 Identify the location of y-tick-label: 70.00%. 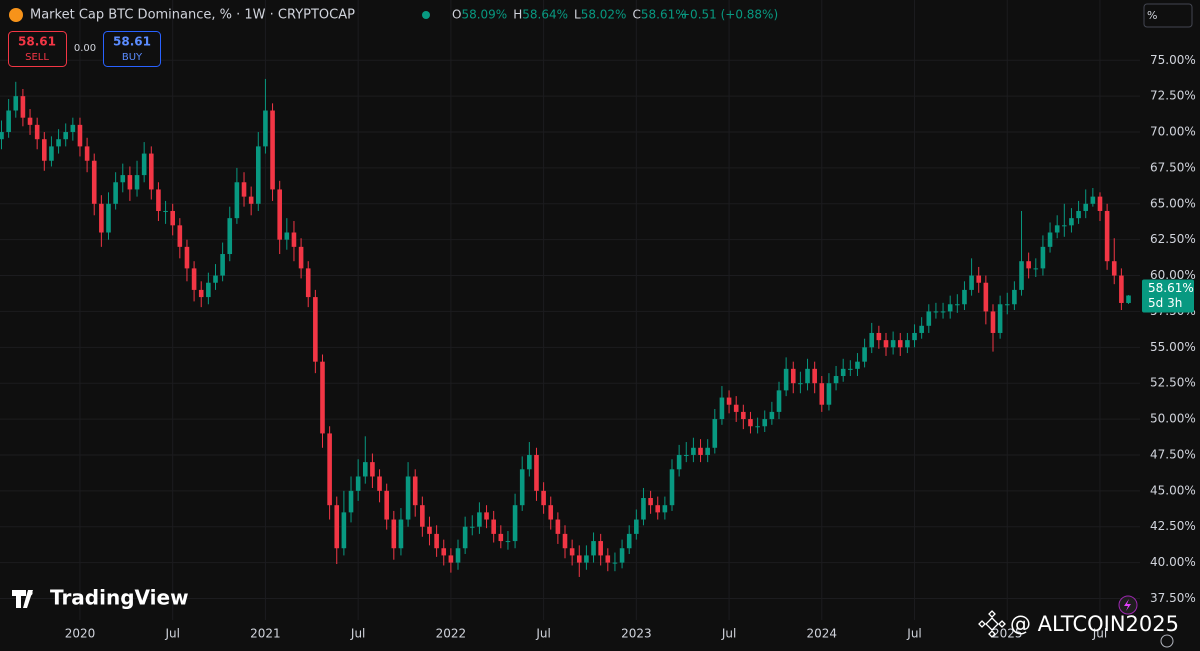
(1173, 132).